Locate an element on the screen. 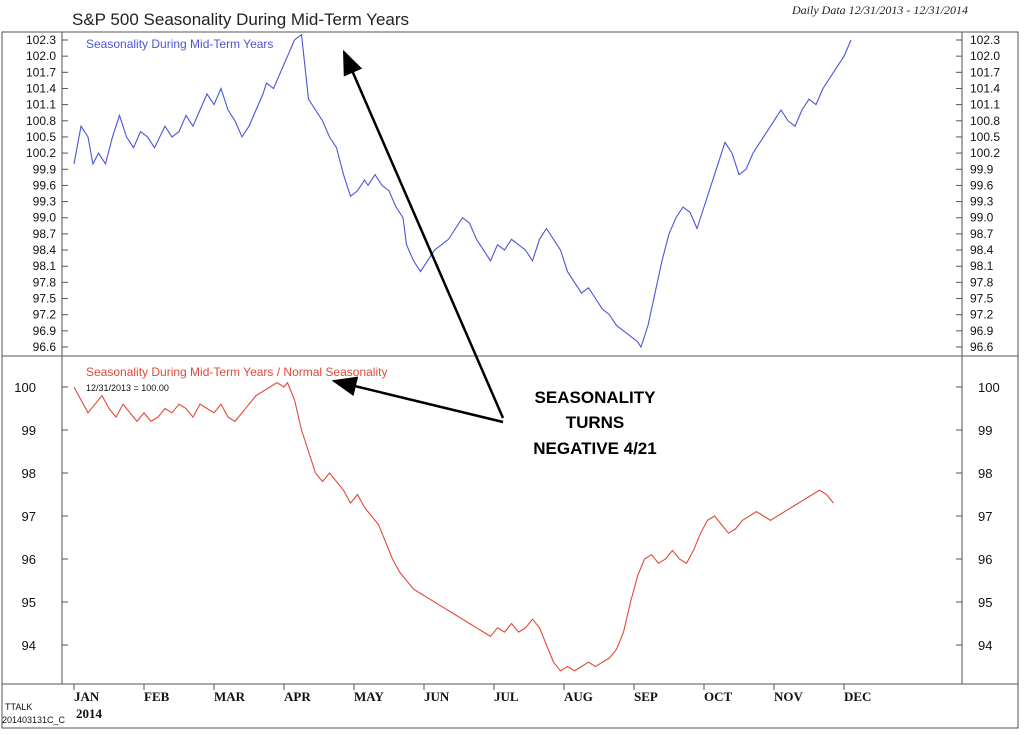 The height and width of the screenshot is (735, 1024). month-label: APR is located at coordinates (297, 696).